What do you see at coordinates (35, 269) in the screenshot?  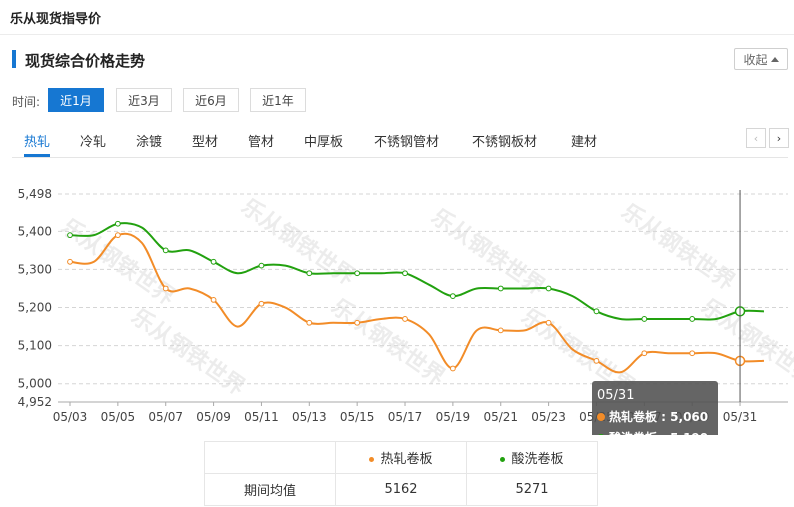 I see `y-tick-label: 5,300` at bounding box center [35, 269].